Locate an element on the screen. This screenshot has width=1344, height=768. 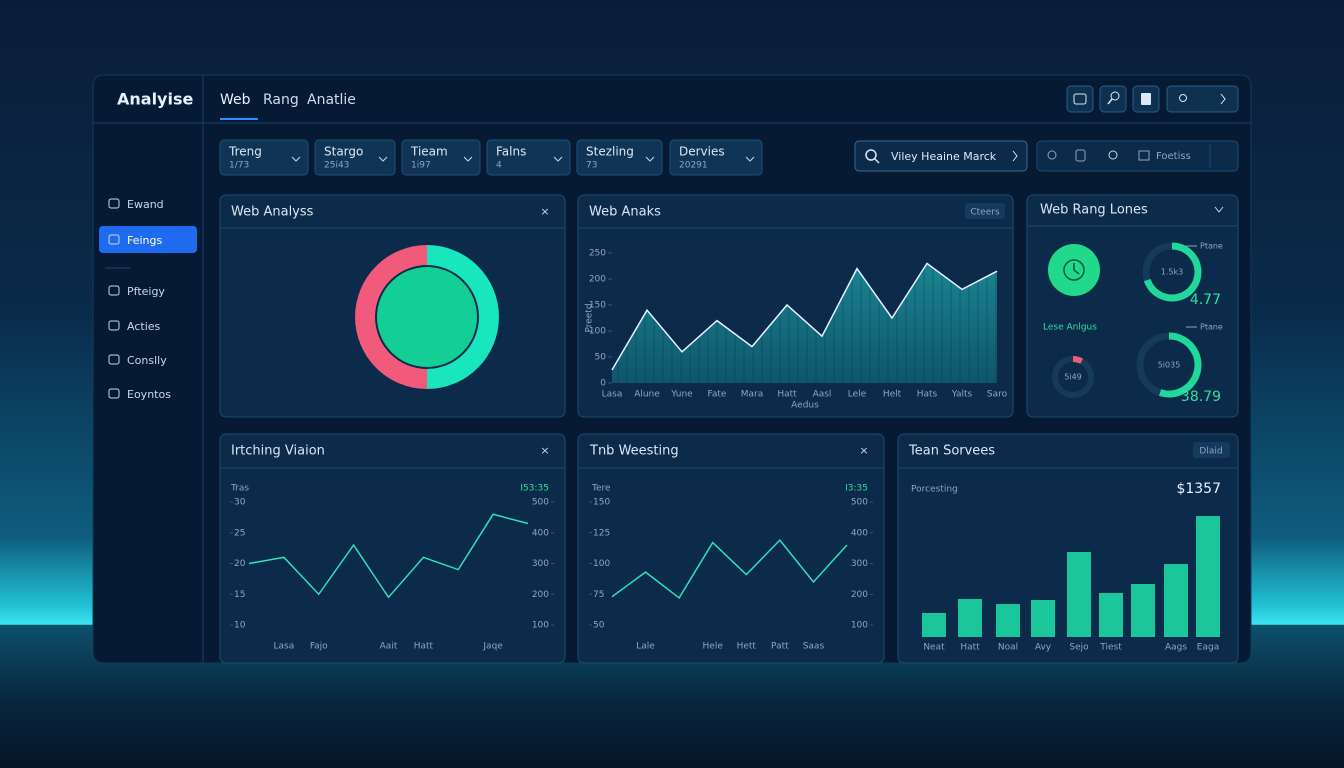
panel-title: Web Anaks is located at coordinates (625, 212).